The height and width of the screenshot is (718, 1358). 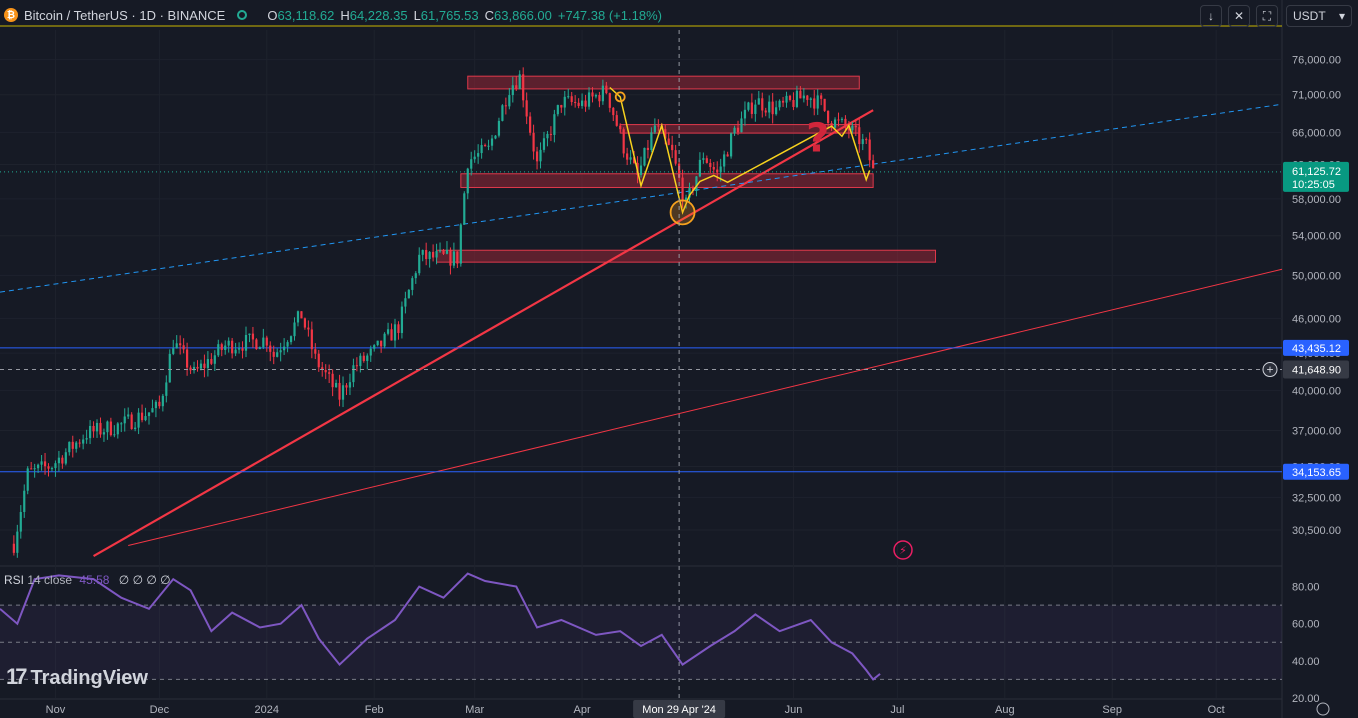 I want to click on time-tick-label: Oct, so click(x=1216, y=710).